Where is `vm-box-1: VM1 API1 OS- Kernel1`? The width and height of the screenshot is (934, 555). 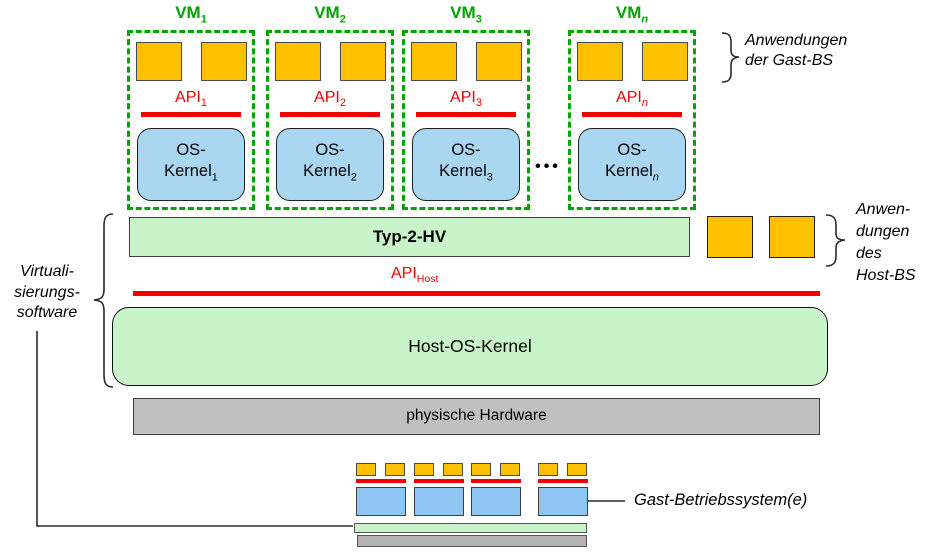
vm-box-1: VM1 API1 OS- Kernel1 is located at coordinates (191, 106).